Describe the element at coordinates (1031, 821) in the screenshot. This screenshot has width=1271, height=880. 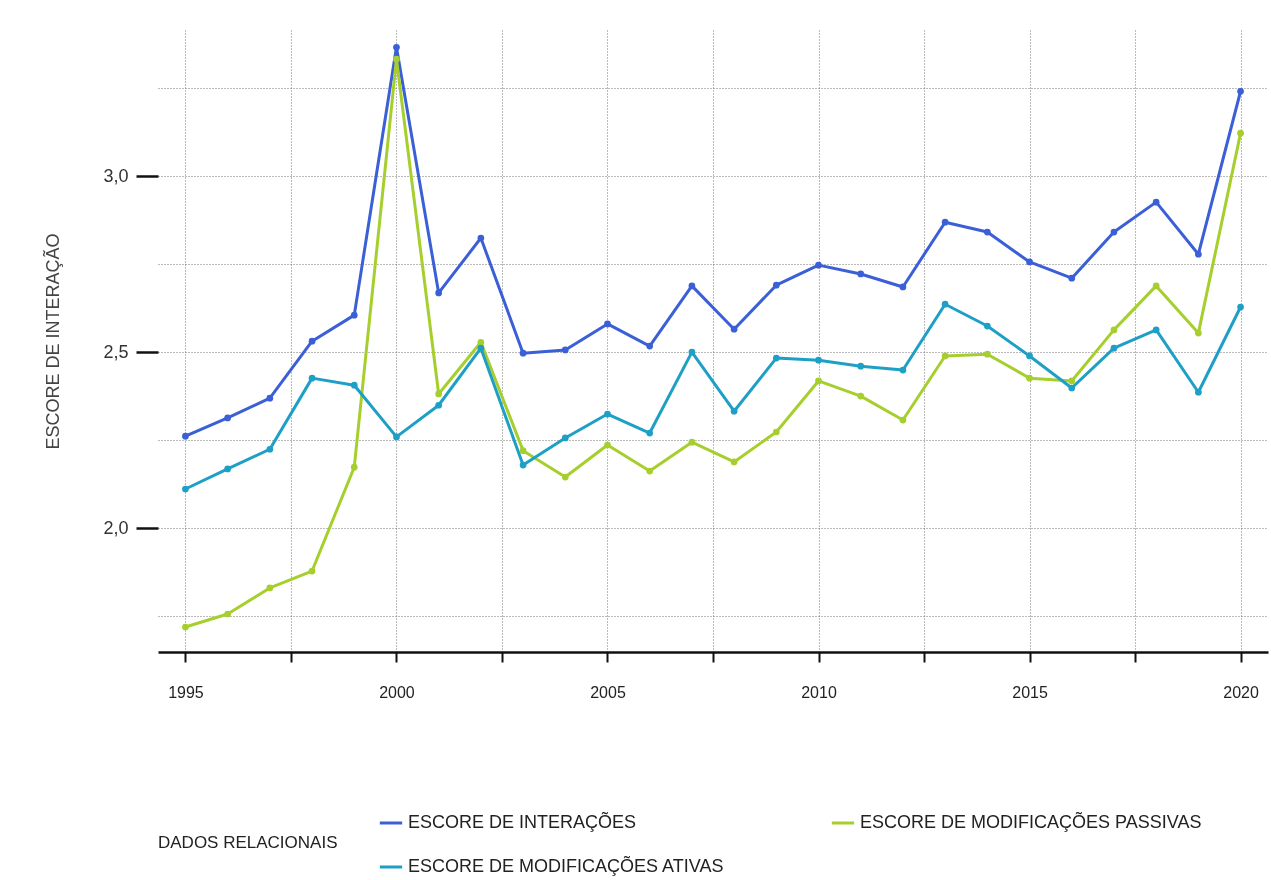
I see `legend-label: ESCORE DE MODIFICAÇÕES PASSIVAS` at that location.